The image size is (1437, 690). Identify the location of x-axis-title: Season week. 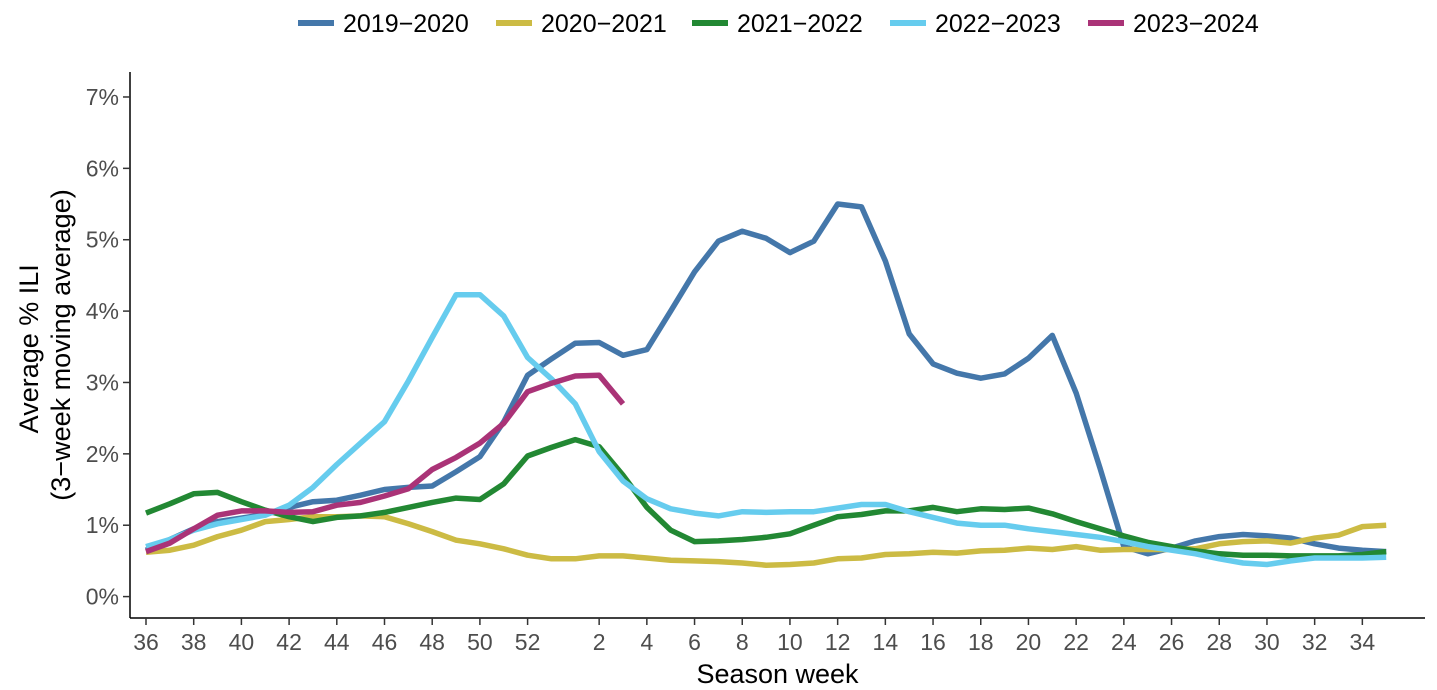
(777, 674).